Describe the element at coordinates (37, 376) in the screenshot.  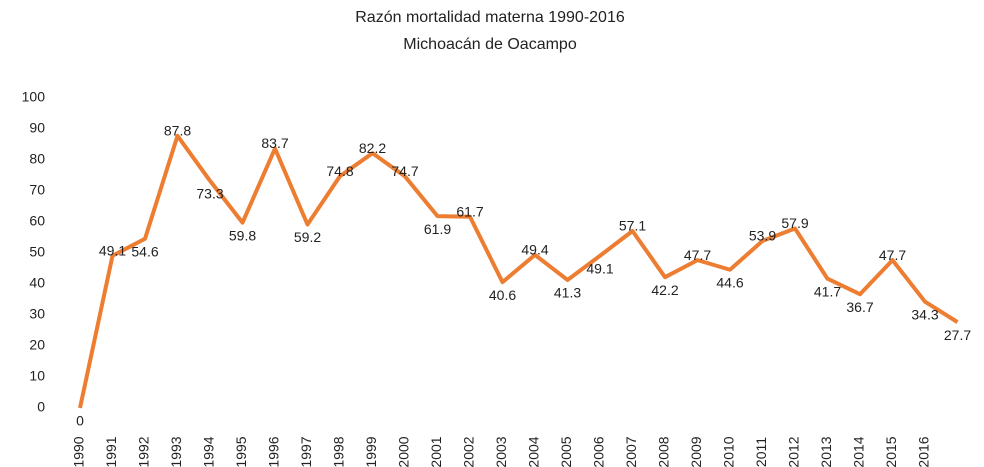
I see `y-tick-label: 10` at that location.